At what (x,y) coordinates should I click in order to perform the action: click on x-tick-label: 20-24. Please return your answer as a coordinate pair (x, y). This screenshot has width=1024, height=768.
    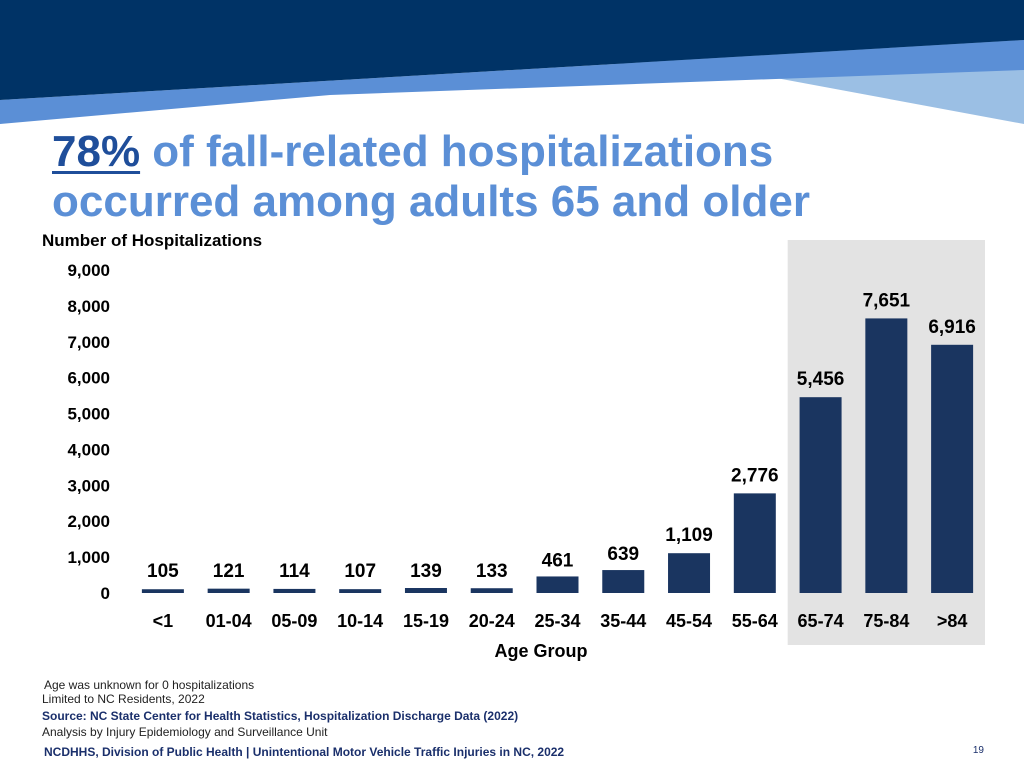
    Looking at the image, I should click on (492, 621).